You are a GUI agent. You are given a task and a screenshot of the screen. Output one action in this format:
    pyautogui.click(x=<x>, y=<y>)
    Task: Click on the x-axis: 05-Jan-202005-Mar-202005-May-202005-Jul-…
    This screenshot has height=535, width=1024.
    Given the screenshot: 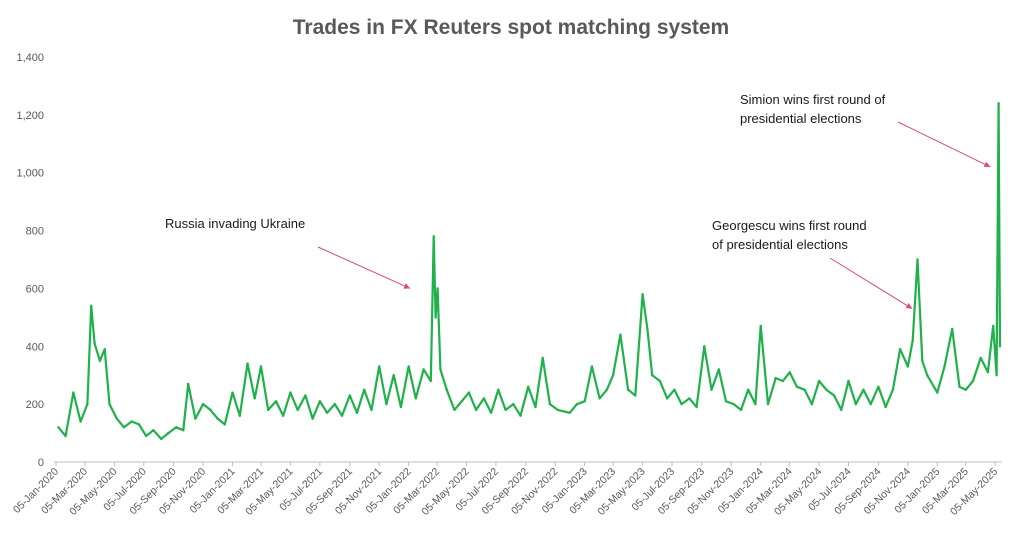 What is the action you would take?
    pyautogui.click(x=505, y=490)
    